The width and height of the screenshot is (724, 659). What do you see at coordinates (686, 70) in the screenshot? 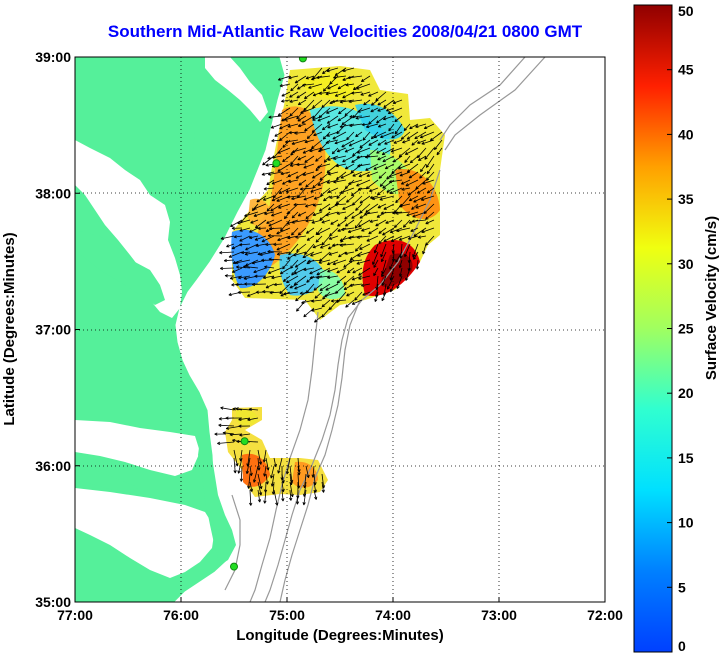
I see `colorbar-tick-label: 45` at bounding box center [686, 70].